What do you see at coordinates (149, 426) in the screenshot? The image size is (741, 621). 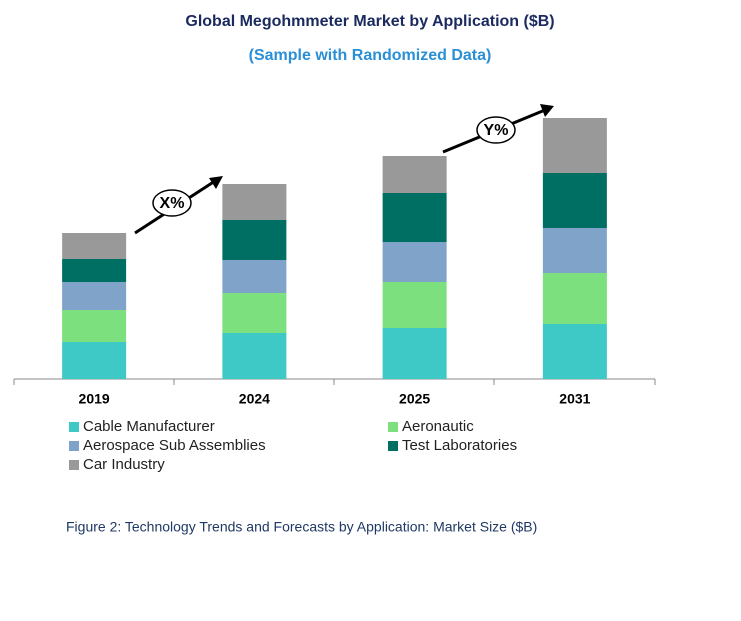 I see `legend-label: Cable Manufacturer` at bounding box center [149, 426].